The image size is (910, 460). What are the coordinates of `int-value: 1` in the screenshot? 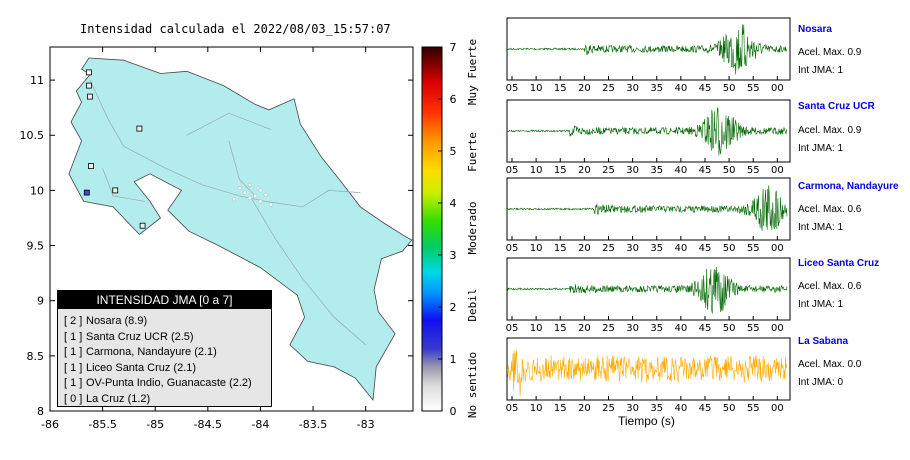 It's located at (840, 148).